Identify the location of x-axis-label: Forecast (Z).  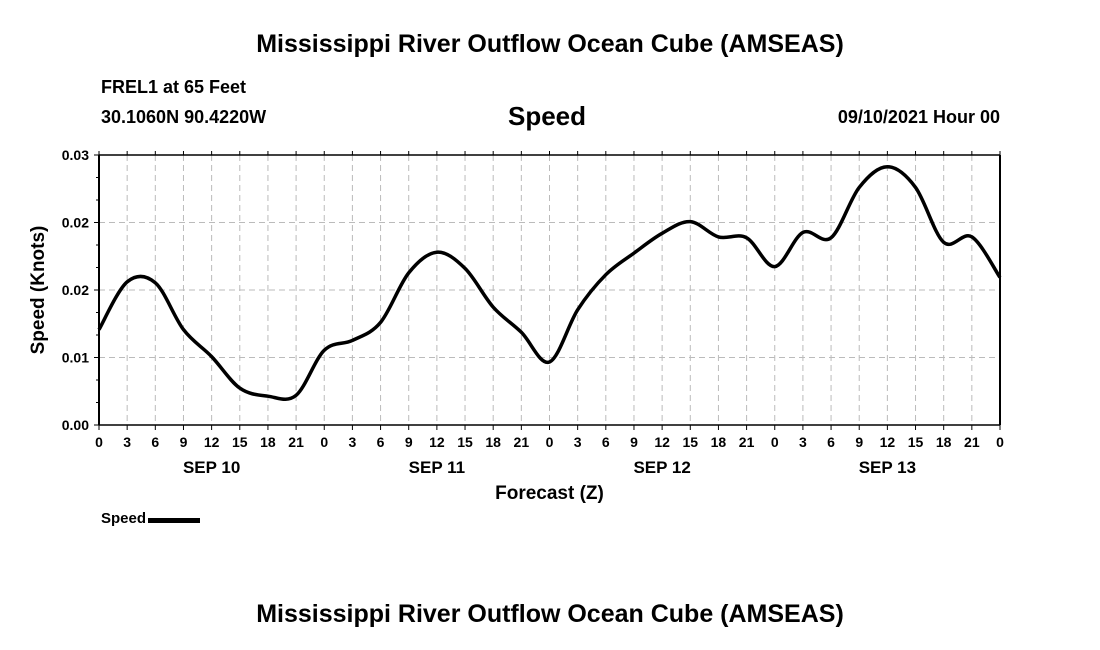
(549, 493).